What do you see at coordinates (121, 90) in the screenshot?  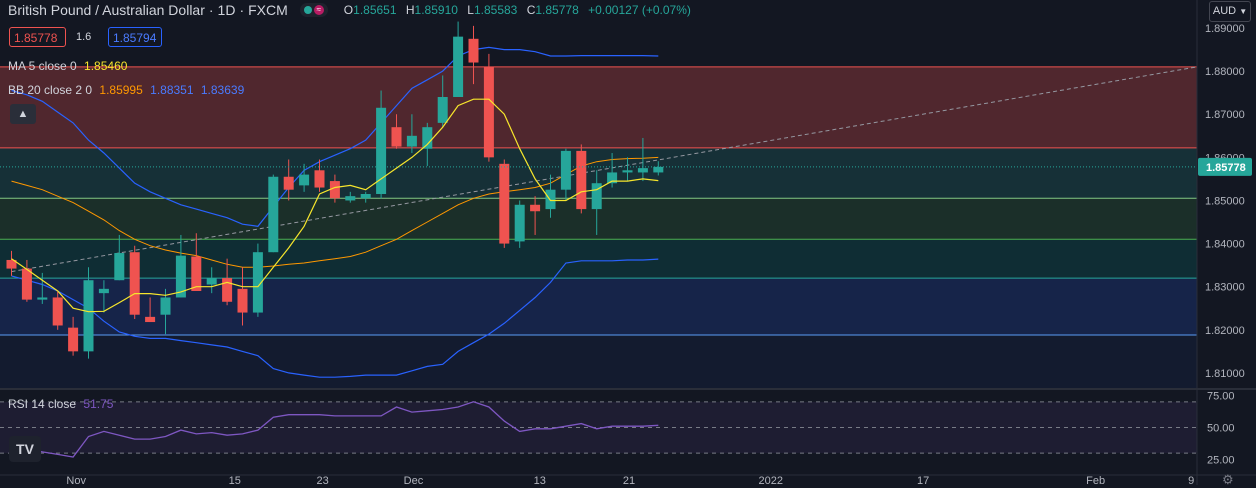 I see `bb-basis-value: 1.85995` at bounding box center [121, 90].